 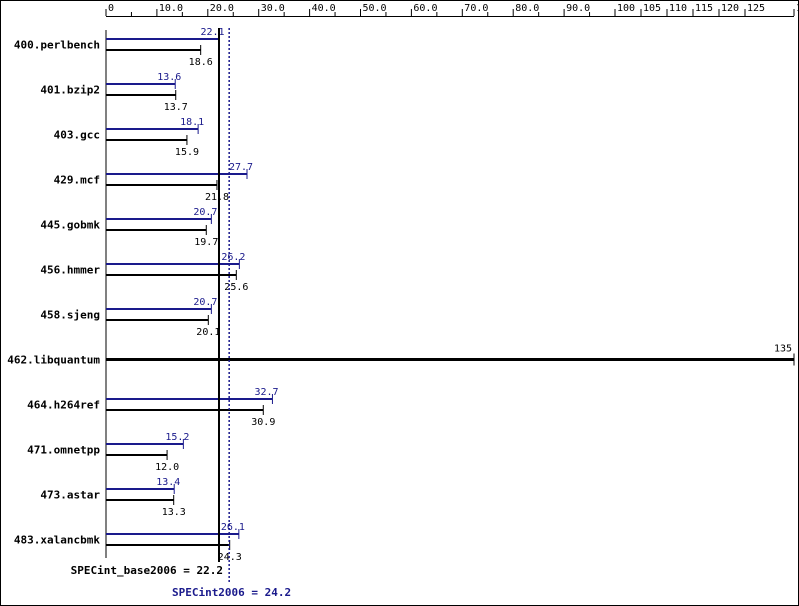 What do you see at coordinates (63, 450) in the screenshot?
I see `benchmark-label: 471.omnetpp` at bounding box center [63, 450].